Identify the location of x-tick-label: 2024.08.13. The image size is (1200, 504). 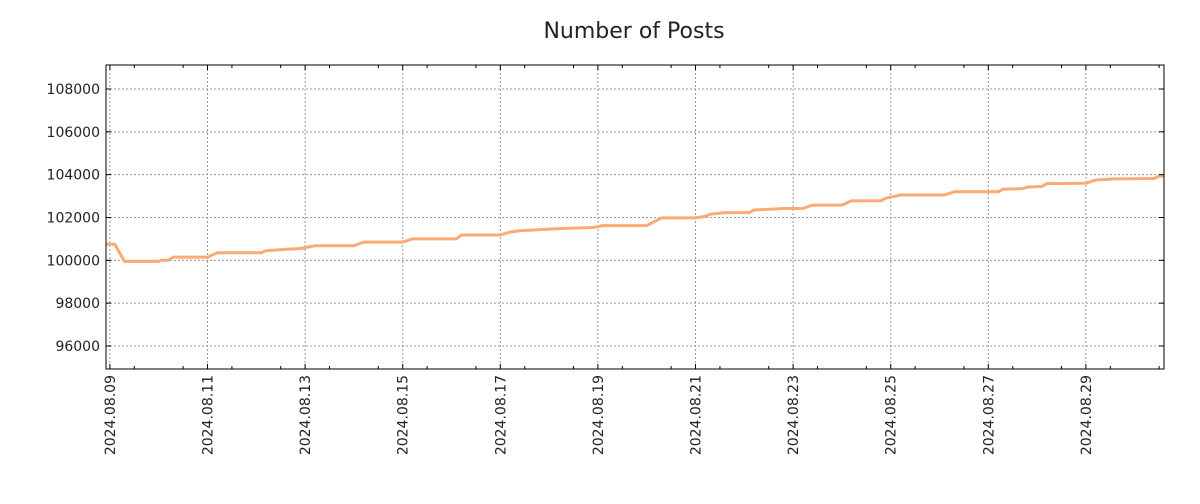
(306, 415).